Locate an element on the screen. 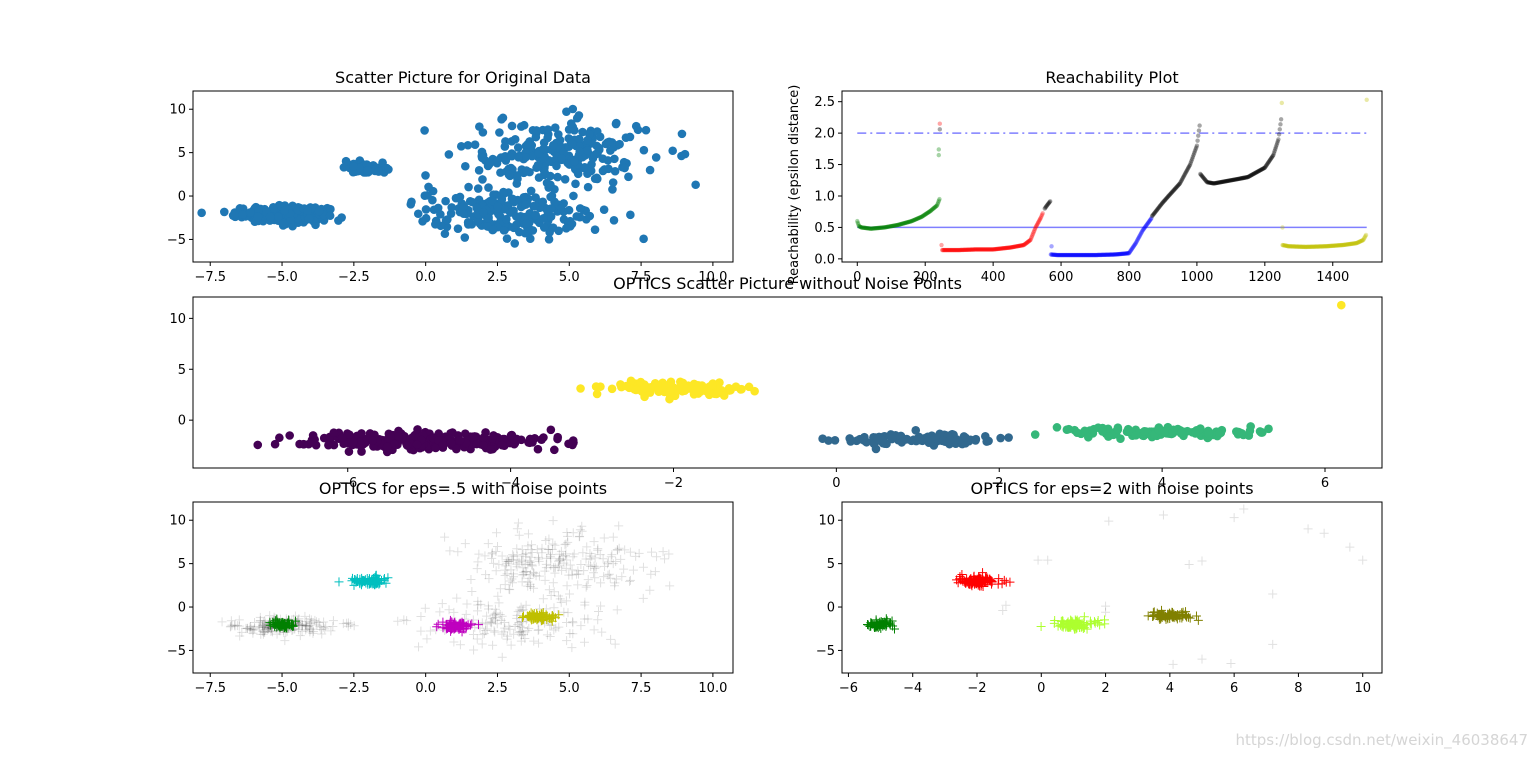  y-tick-label: 0 is located at coordinates (831, 608).